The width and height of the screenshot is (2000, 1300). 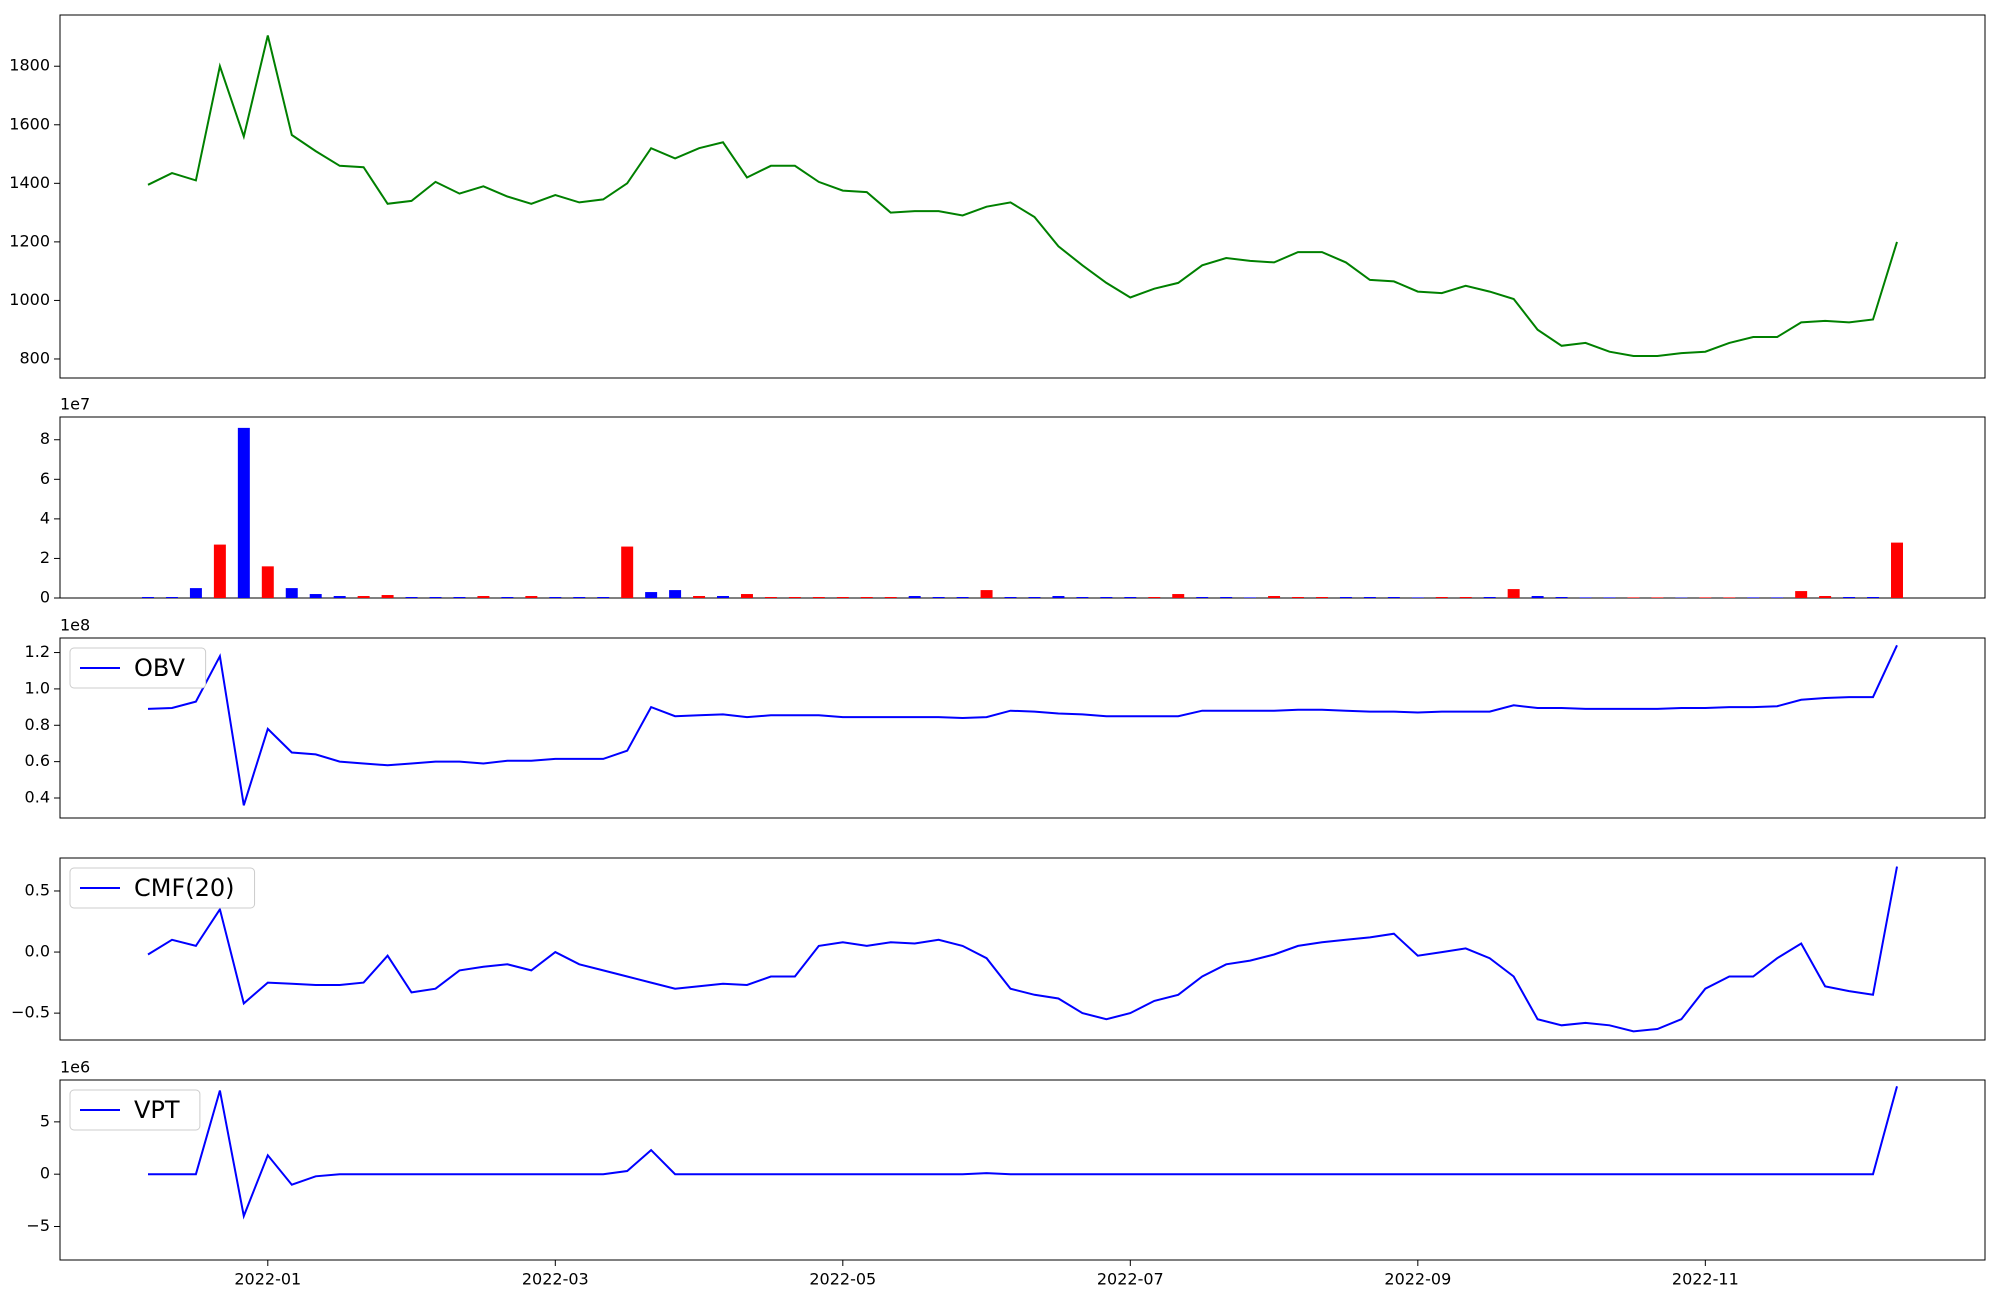 I want to click on y-tick-label: 1.2, so click(x=37, y=651).